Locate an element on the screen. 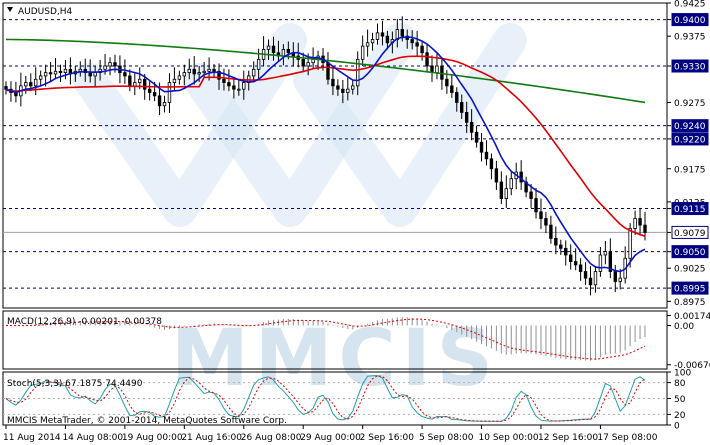 The width and height of the screenshot is (710, 445). time-label: 2 Sep 16:00 is located at coordinates (387, 438).